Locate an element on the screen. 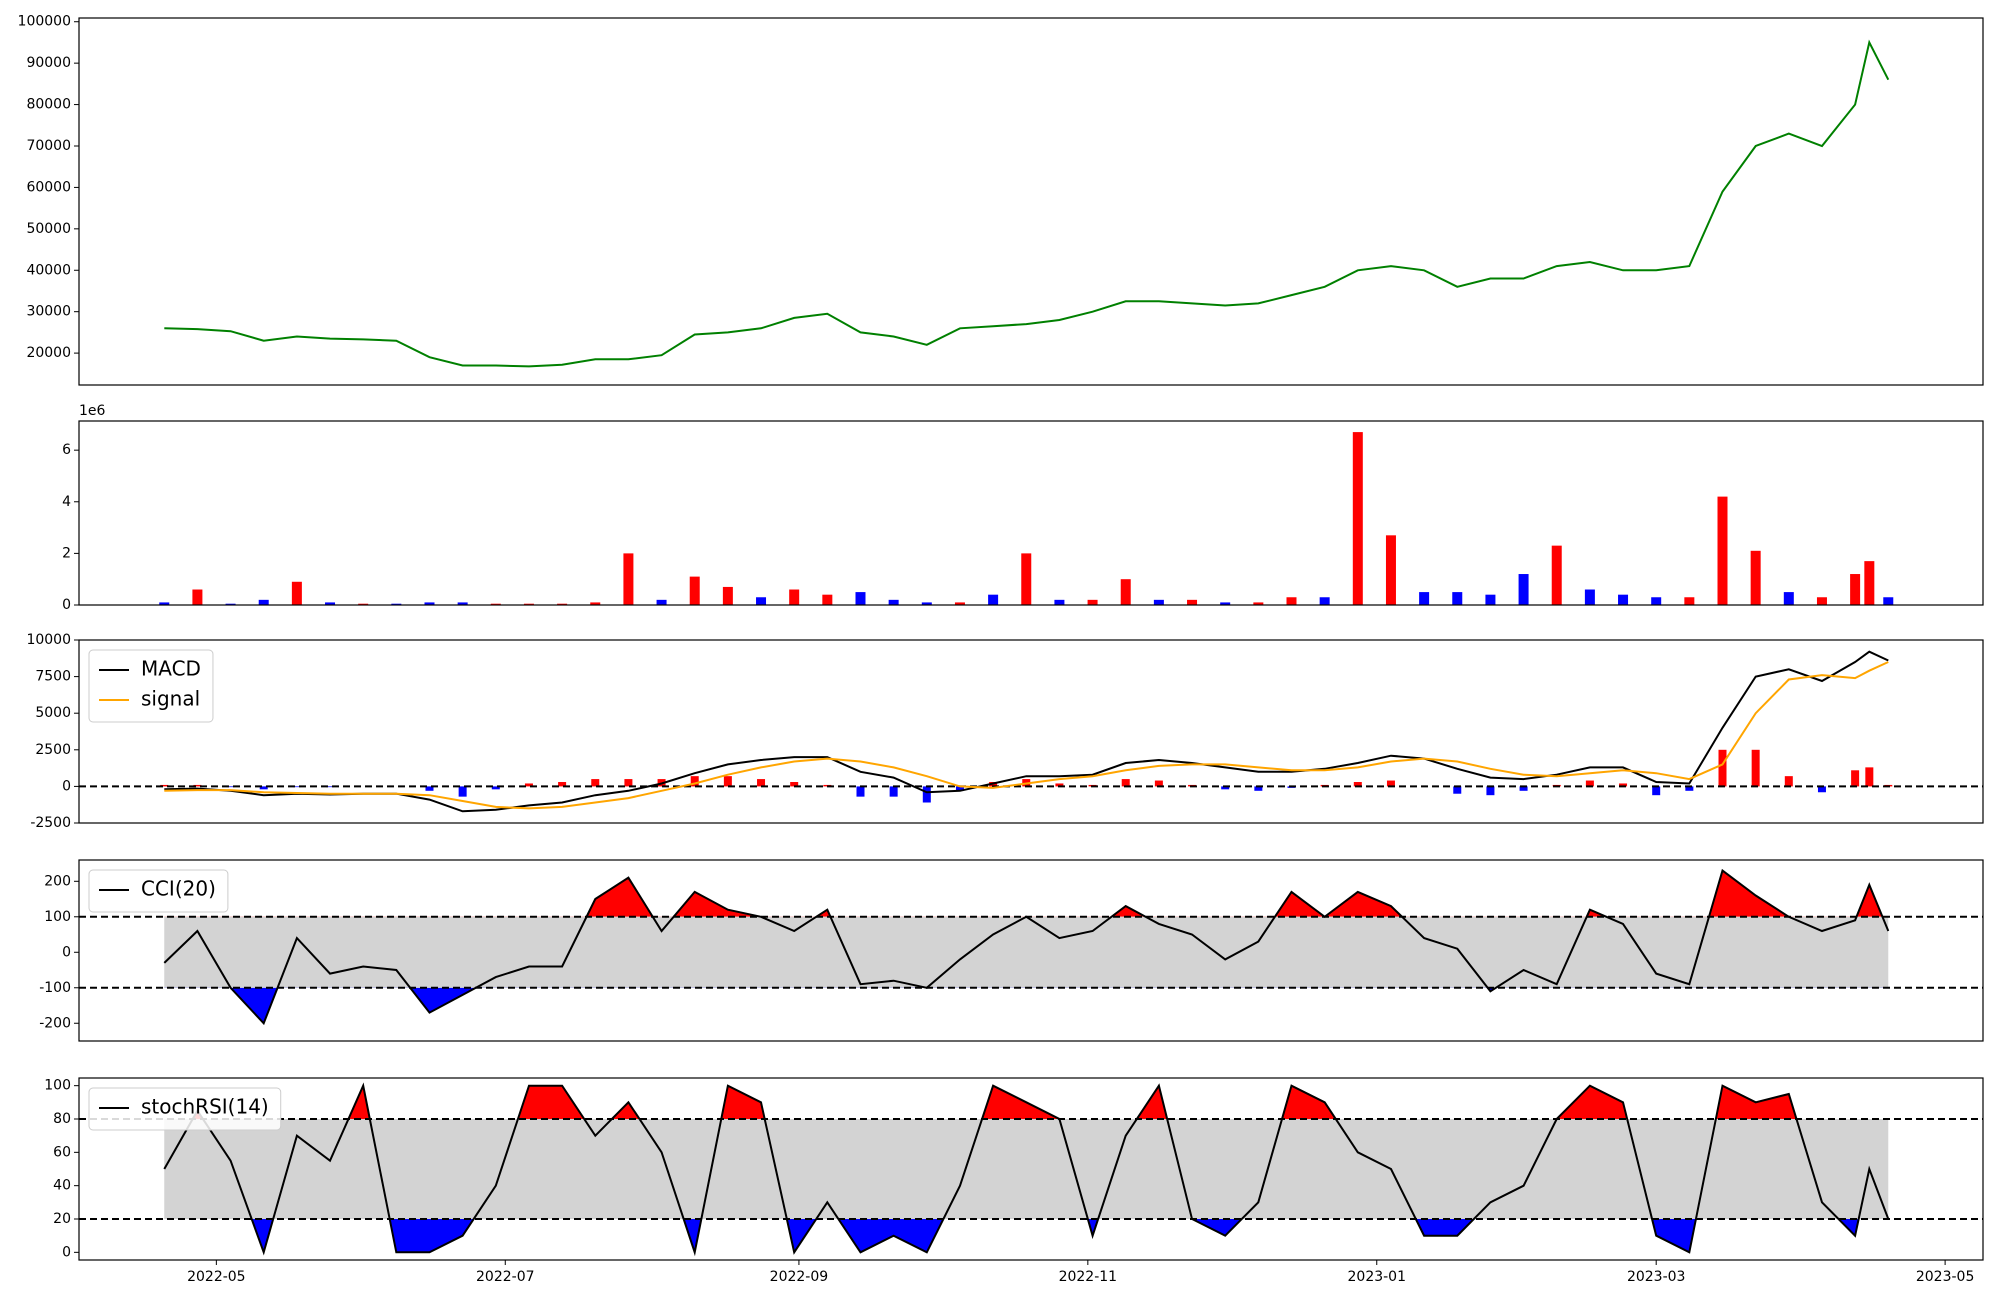  y-tick-label: 100000 is located at coordinates (44, 22).